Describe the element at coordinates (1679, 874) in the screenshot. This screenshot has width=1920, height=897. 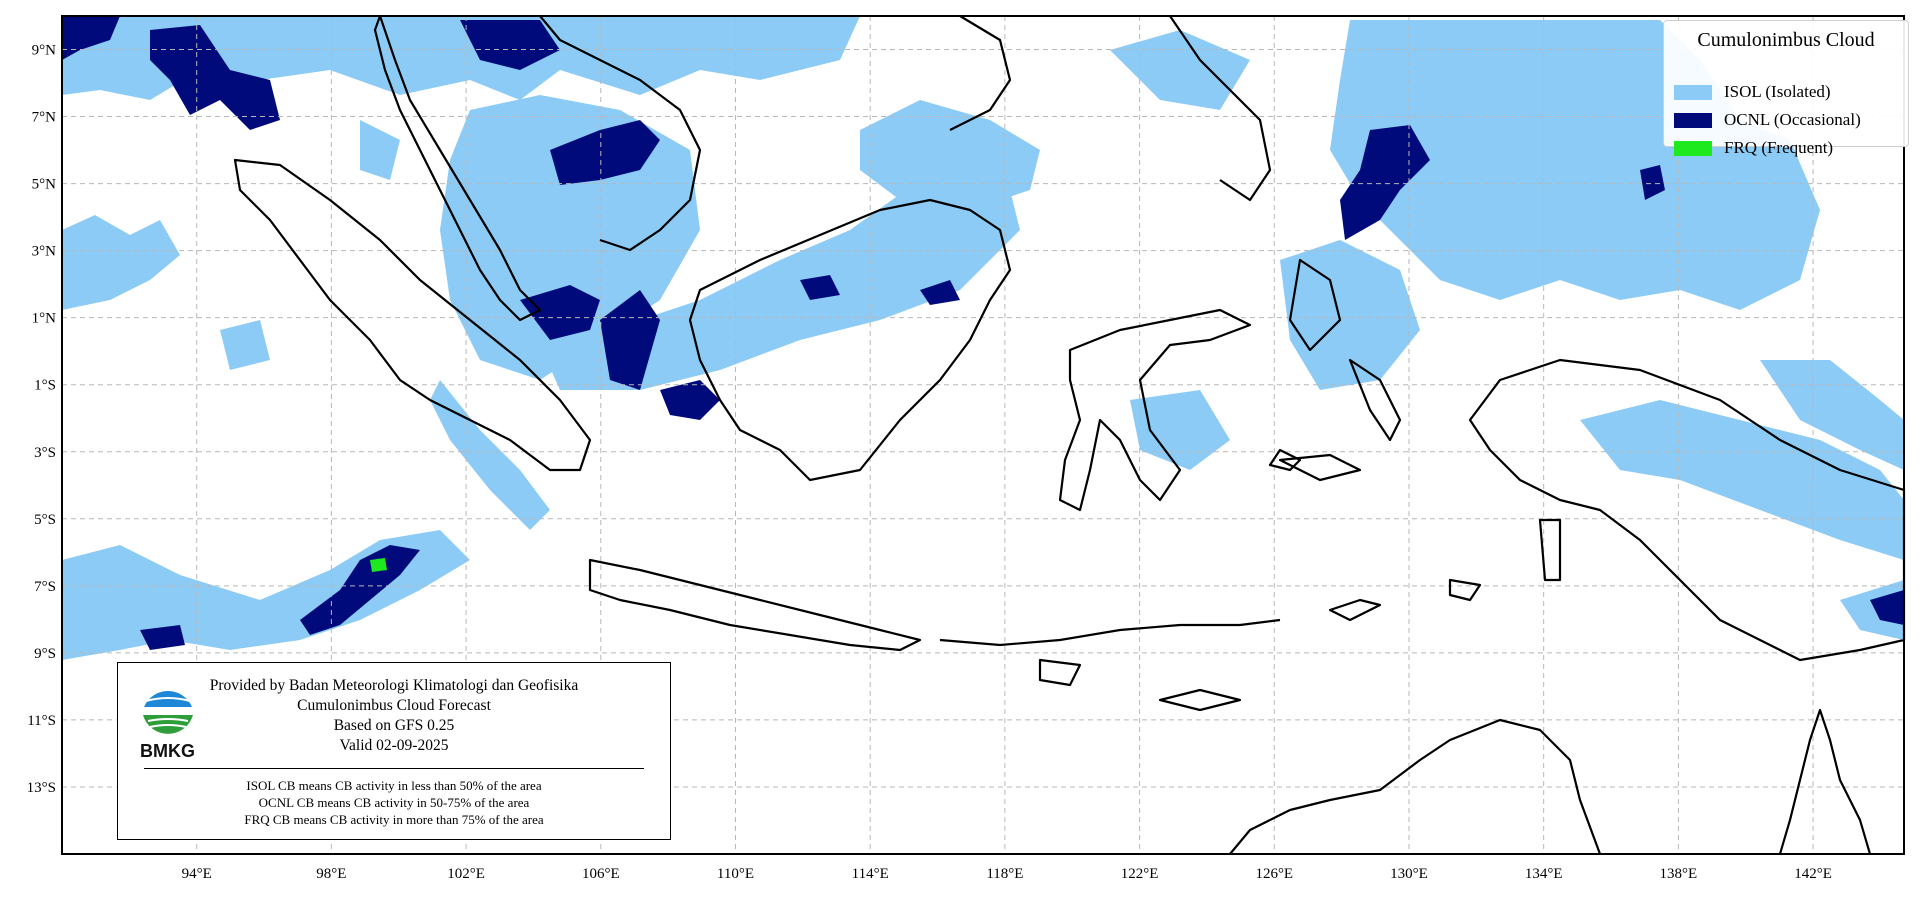
I see `lon-tick-label: 138°E` at that location.